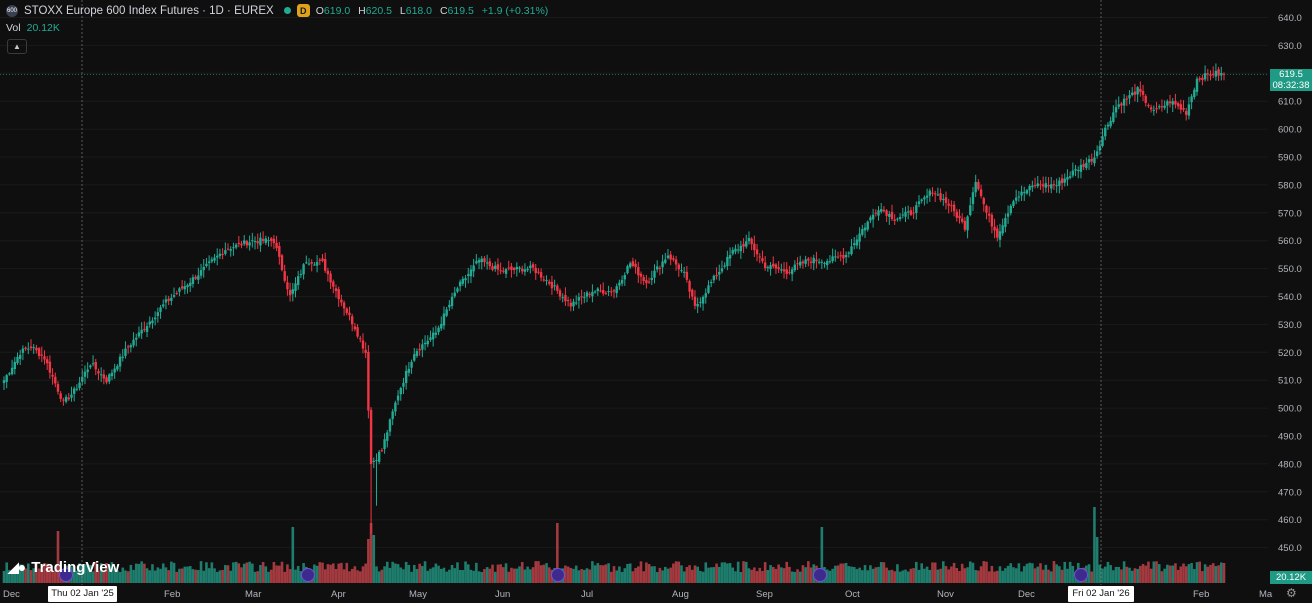  What do you see at coordinates (558, 575) in the screenshot?
I see `event-marker-icon` at bounding box center [558, 575].